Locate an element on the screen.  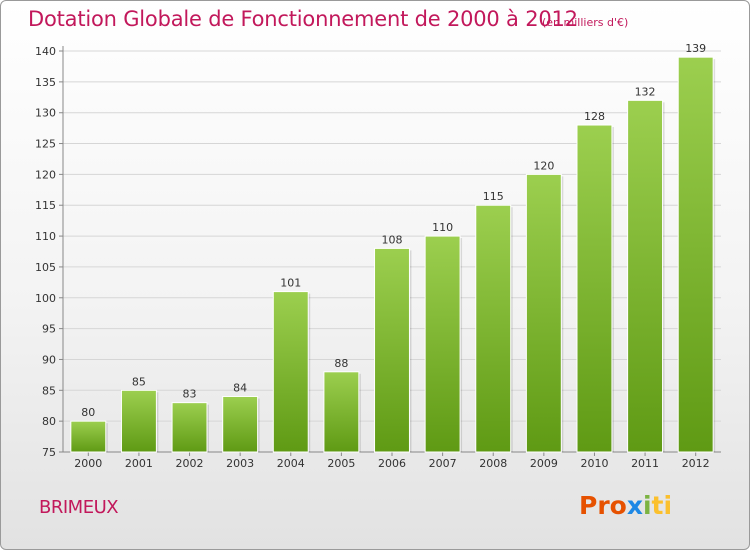
x-tick-label: 2006 is located at coordinates (392, 463).